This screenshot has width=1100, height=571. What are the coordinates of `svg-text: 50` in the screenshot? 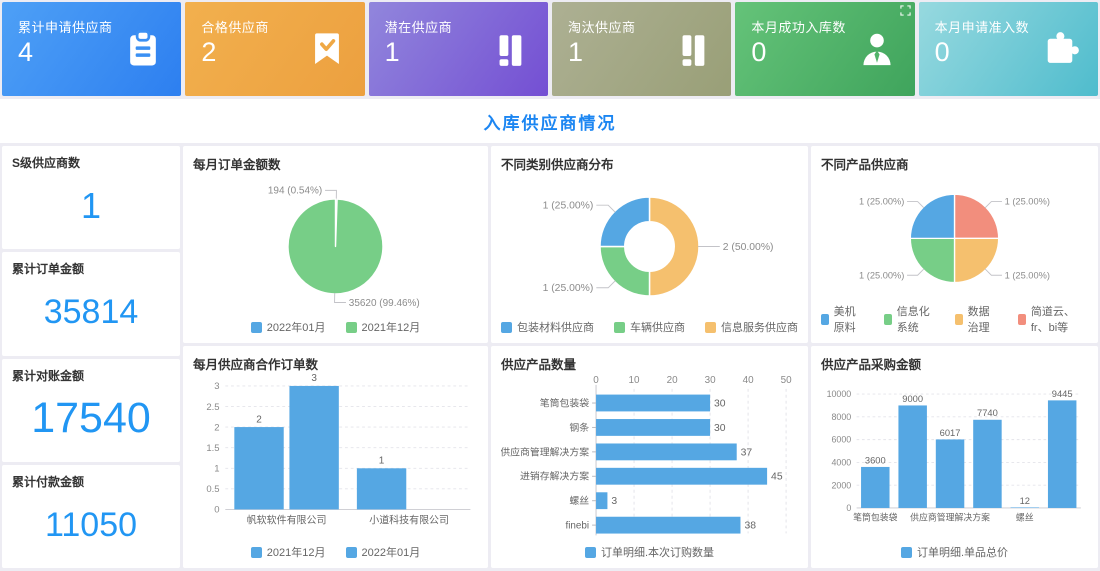 It's located at (786, 380).